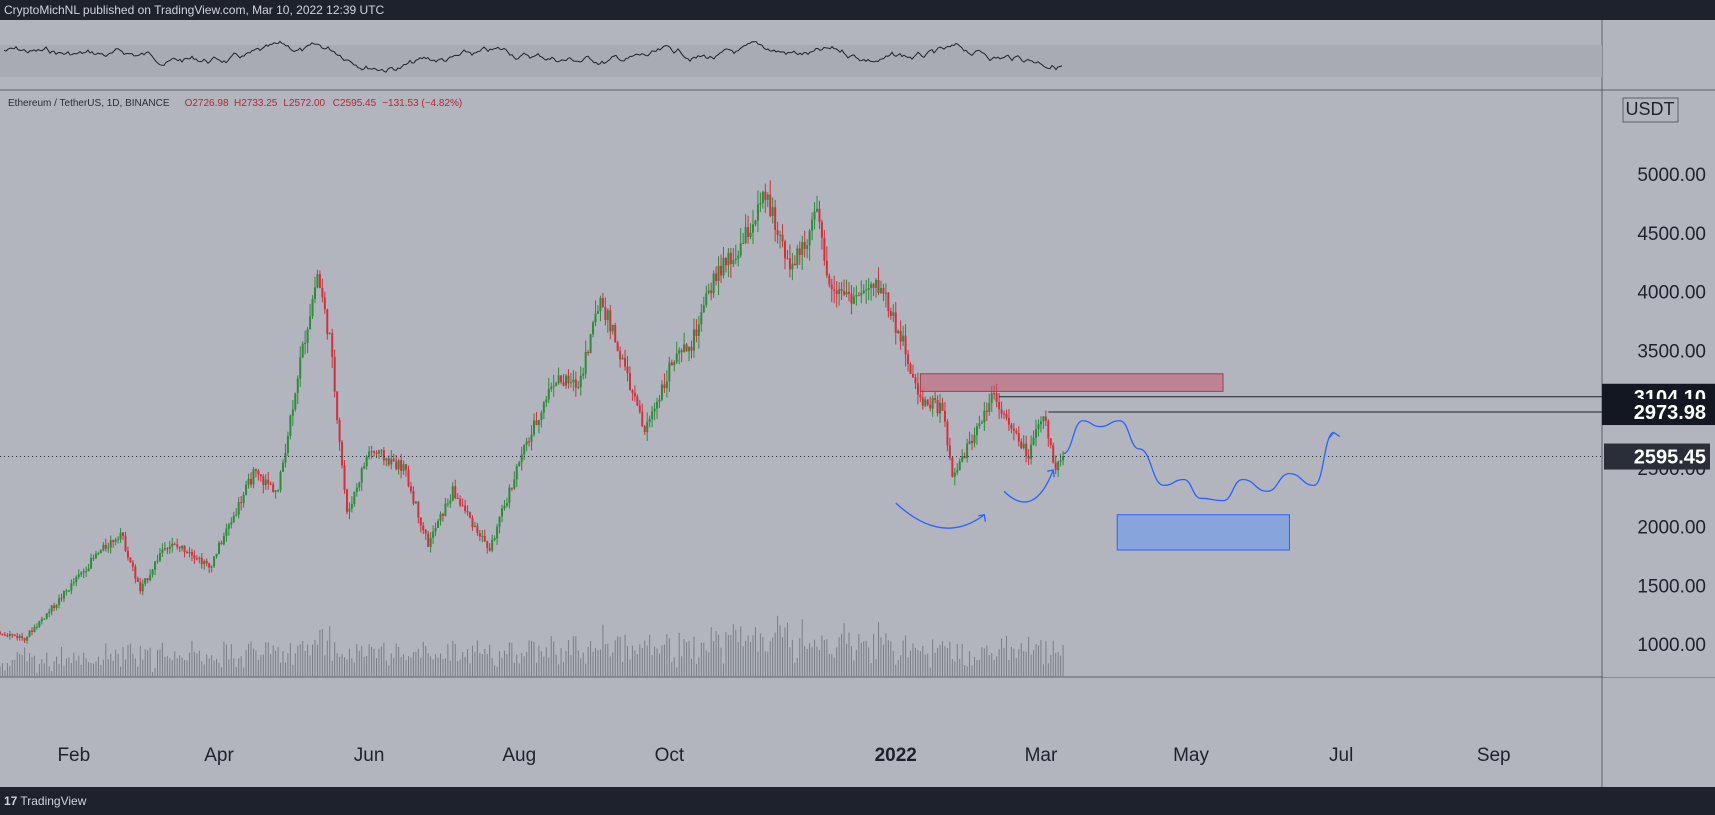 This screenshot has width=1715, height=815. What do you see at coordinates (1650, 109) in the screenshot?
I see `currency-label: USDT` at bounding box center [1650, 109].